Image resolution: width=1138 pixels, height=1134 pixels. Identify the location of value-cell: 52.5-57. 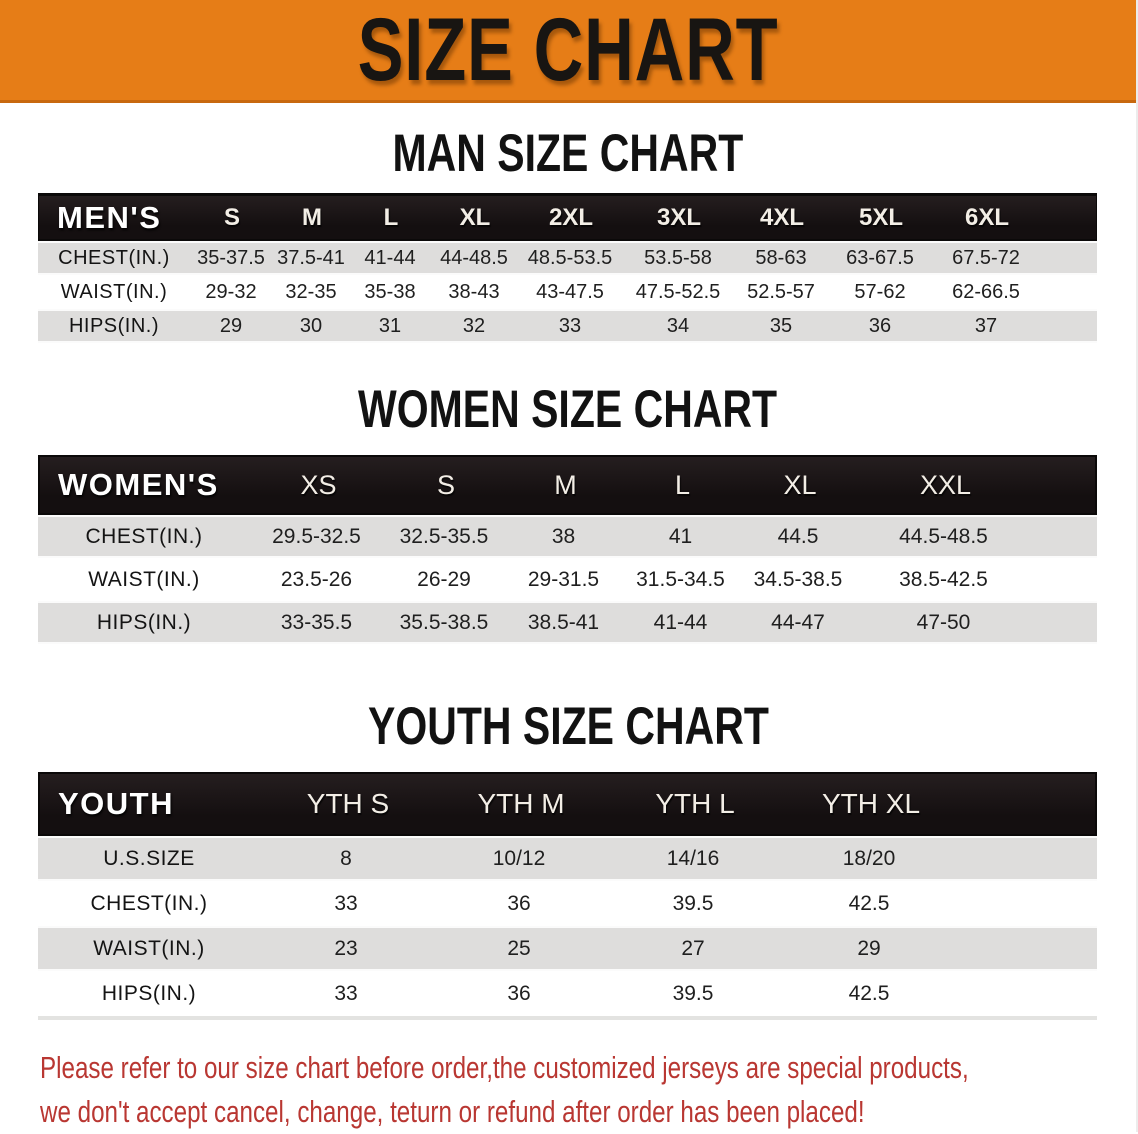
(781, 291).